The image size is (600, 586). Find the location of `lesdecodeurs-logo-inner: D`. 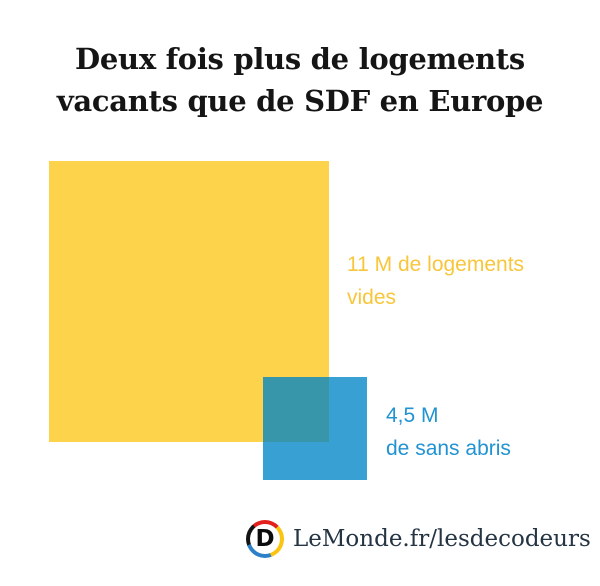

lesdecodeurs-logo-inner: D is located at coordinates (265, 539).